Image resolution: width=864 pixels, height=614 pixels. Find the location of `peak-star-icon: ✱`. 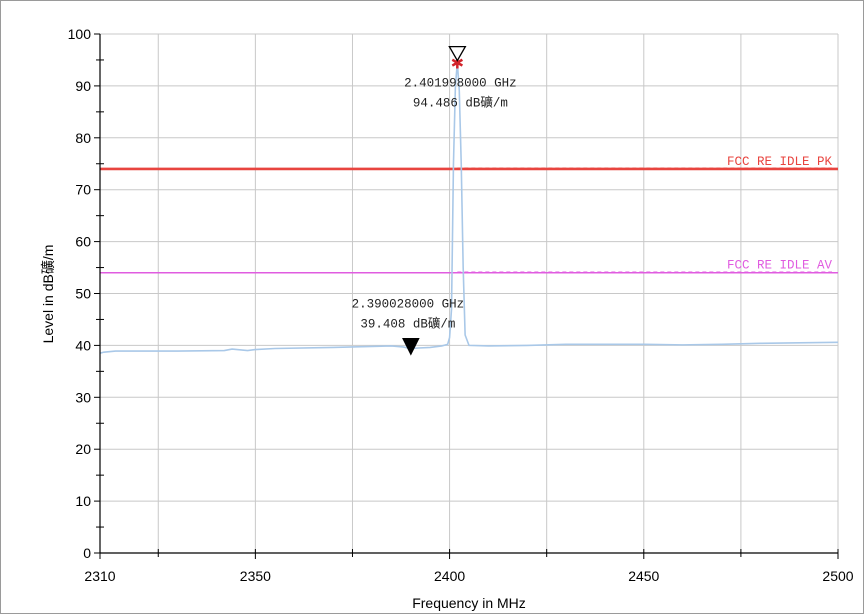

peak-star-icon: ✱ is located at coordinates (457, 63).